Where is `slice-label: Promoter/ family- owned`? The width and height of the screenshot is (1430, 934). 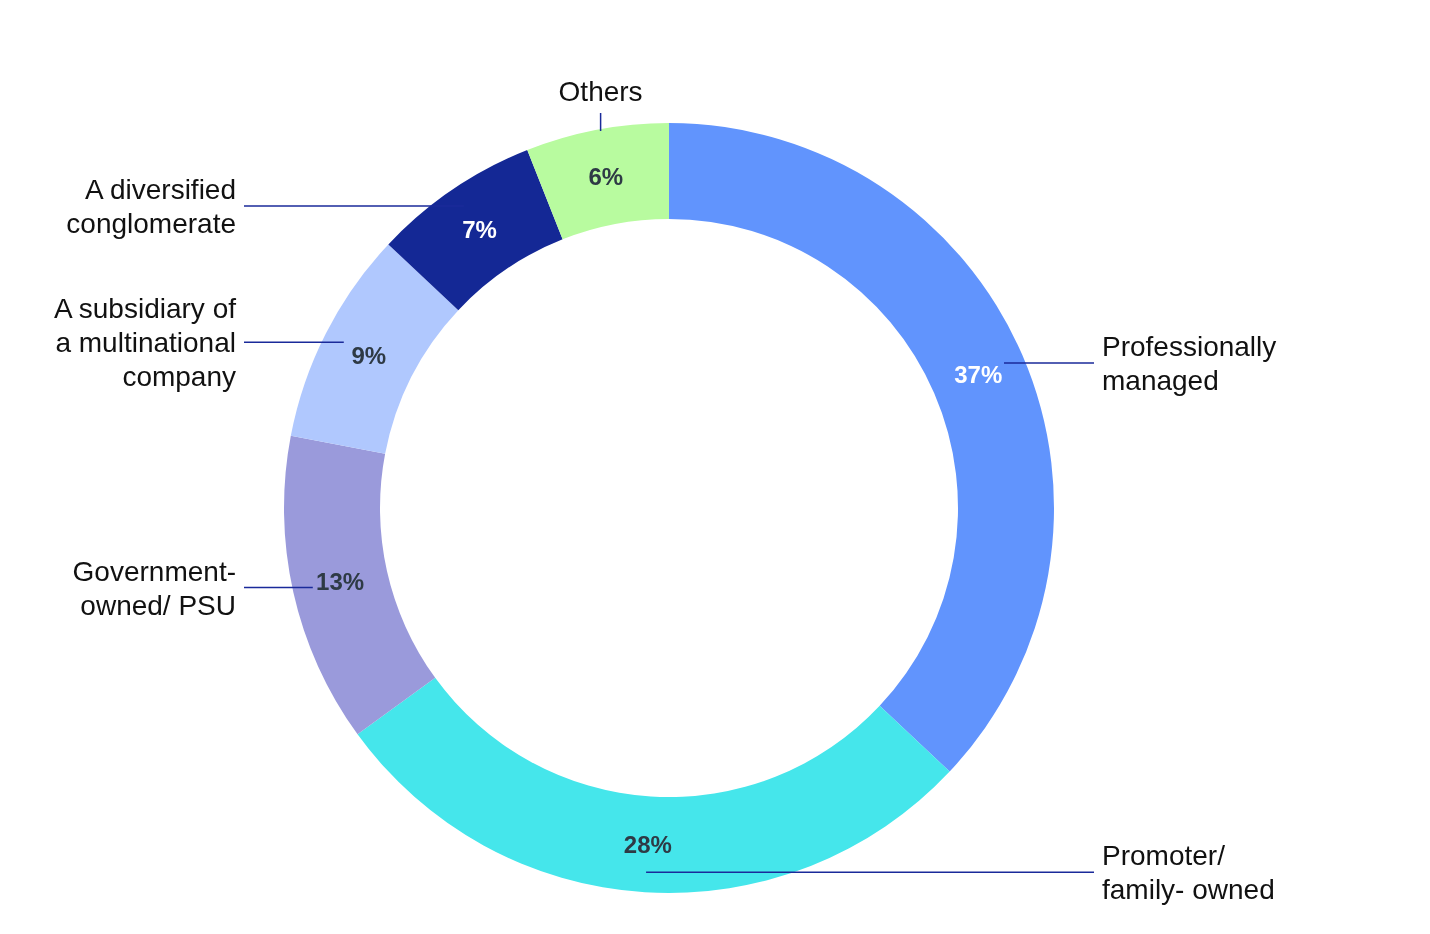
slice-label: Promoter/ family- owned is located at coordinates (1188, 872).